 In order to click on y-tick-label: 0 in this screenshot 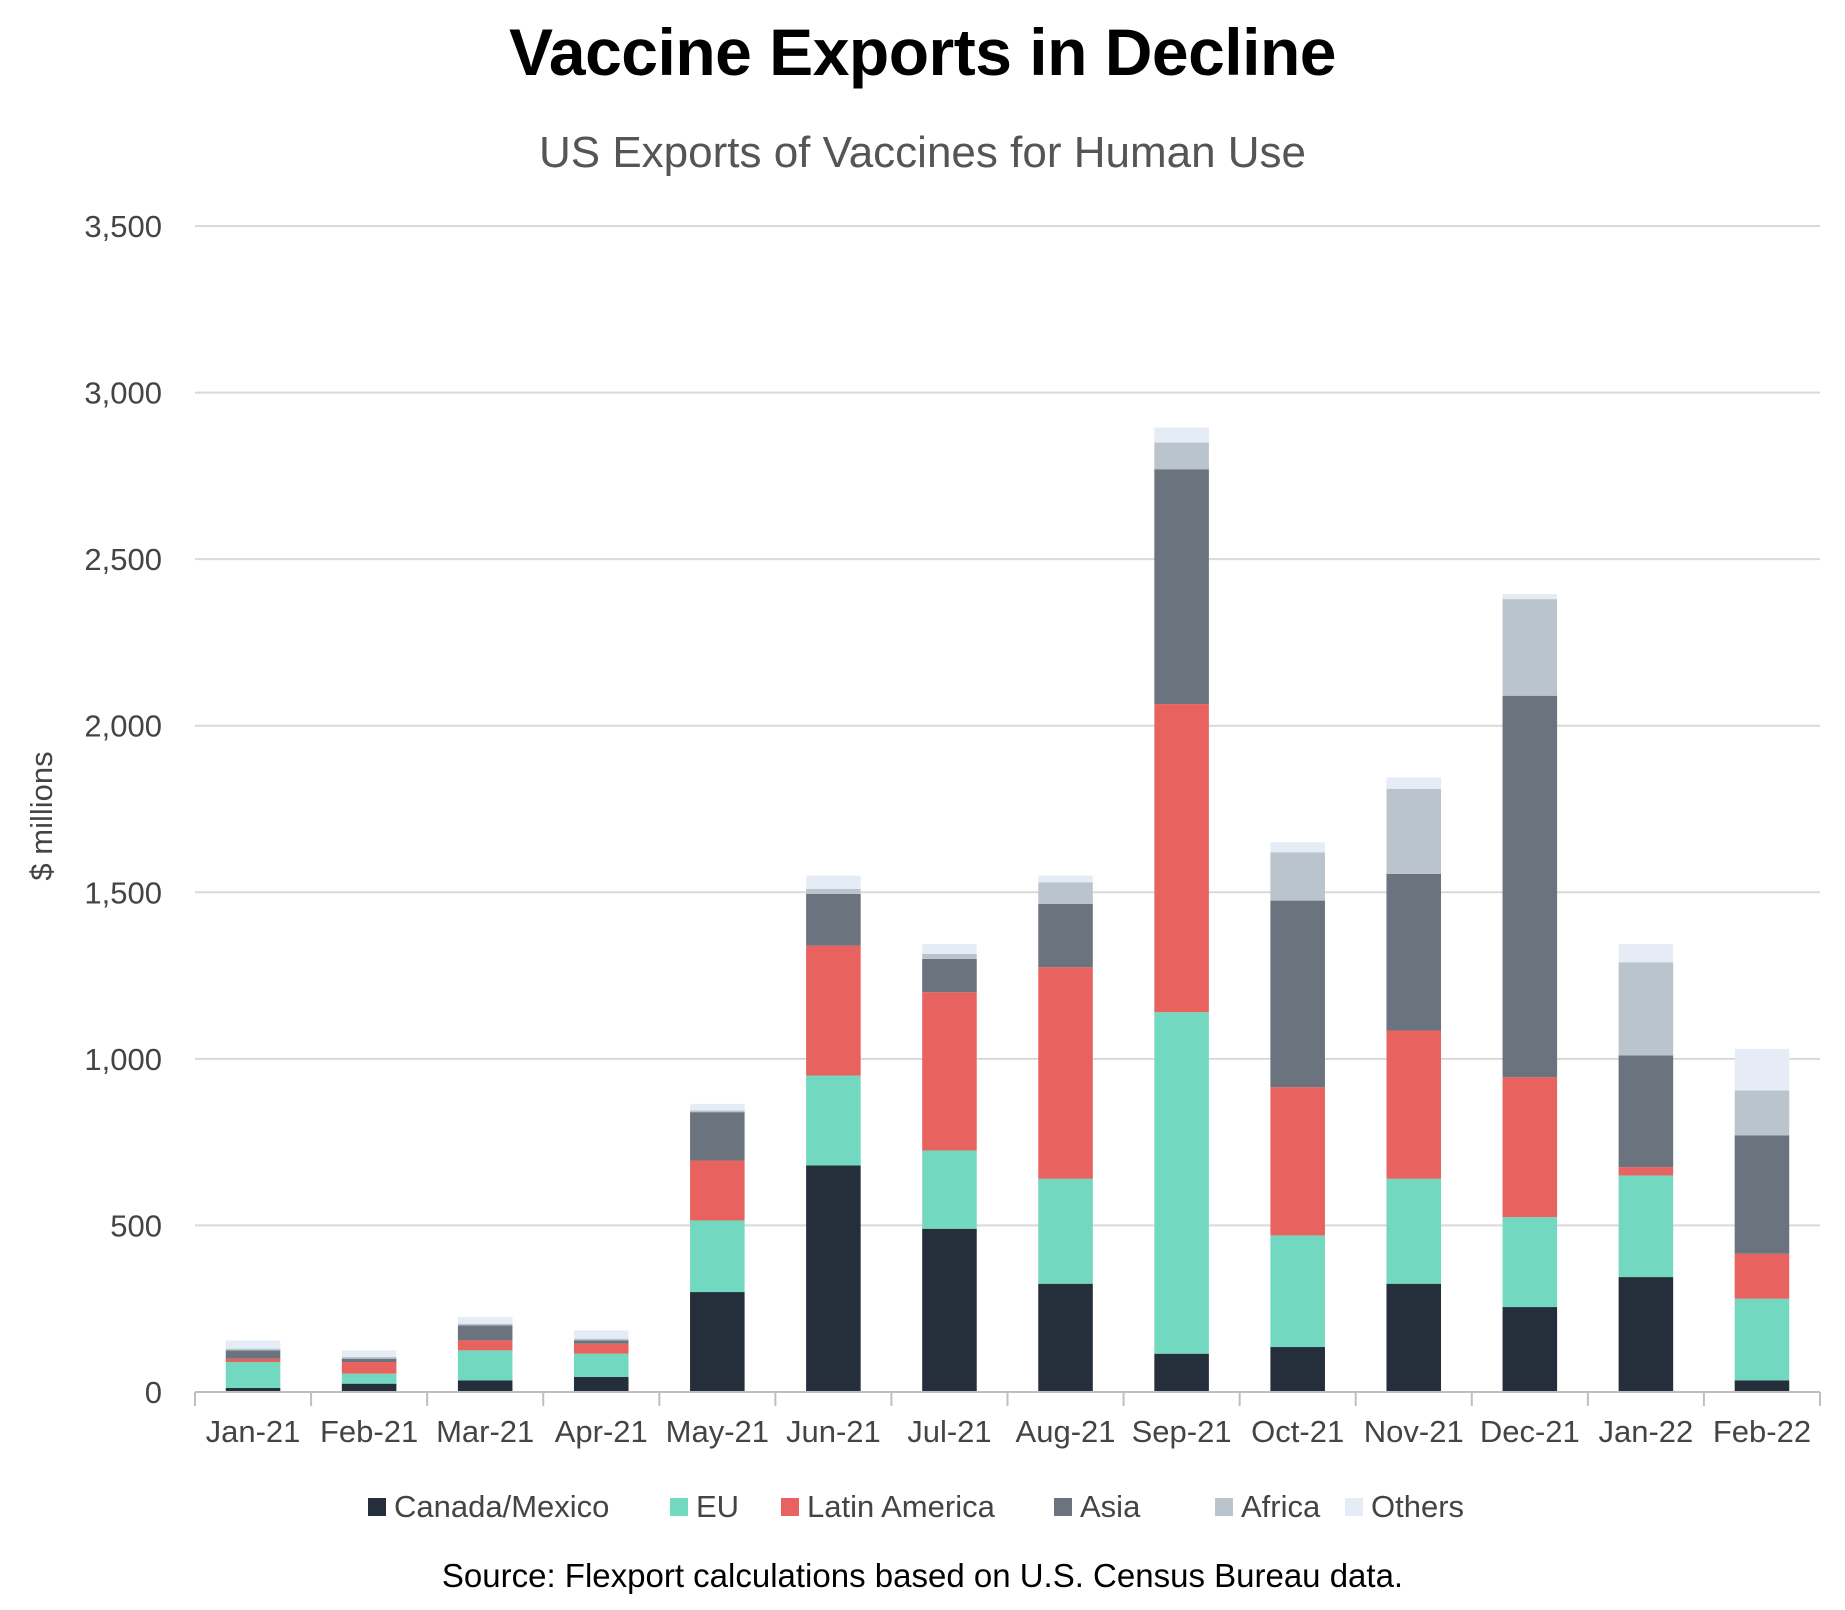, I will do `click(153, 1392)`.